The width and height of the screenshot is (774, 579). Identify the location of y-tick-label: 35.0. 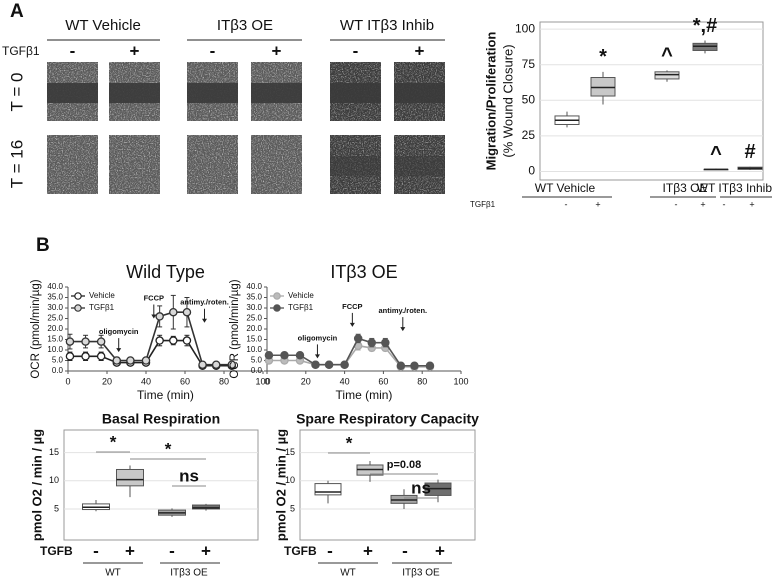
(254, 297).